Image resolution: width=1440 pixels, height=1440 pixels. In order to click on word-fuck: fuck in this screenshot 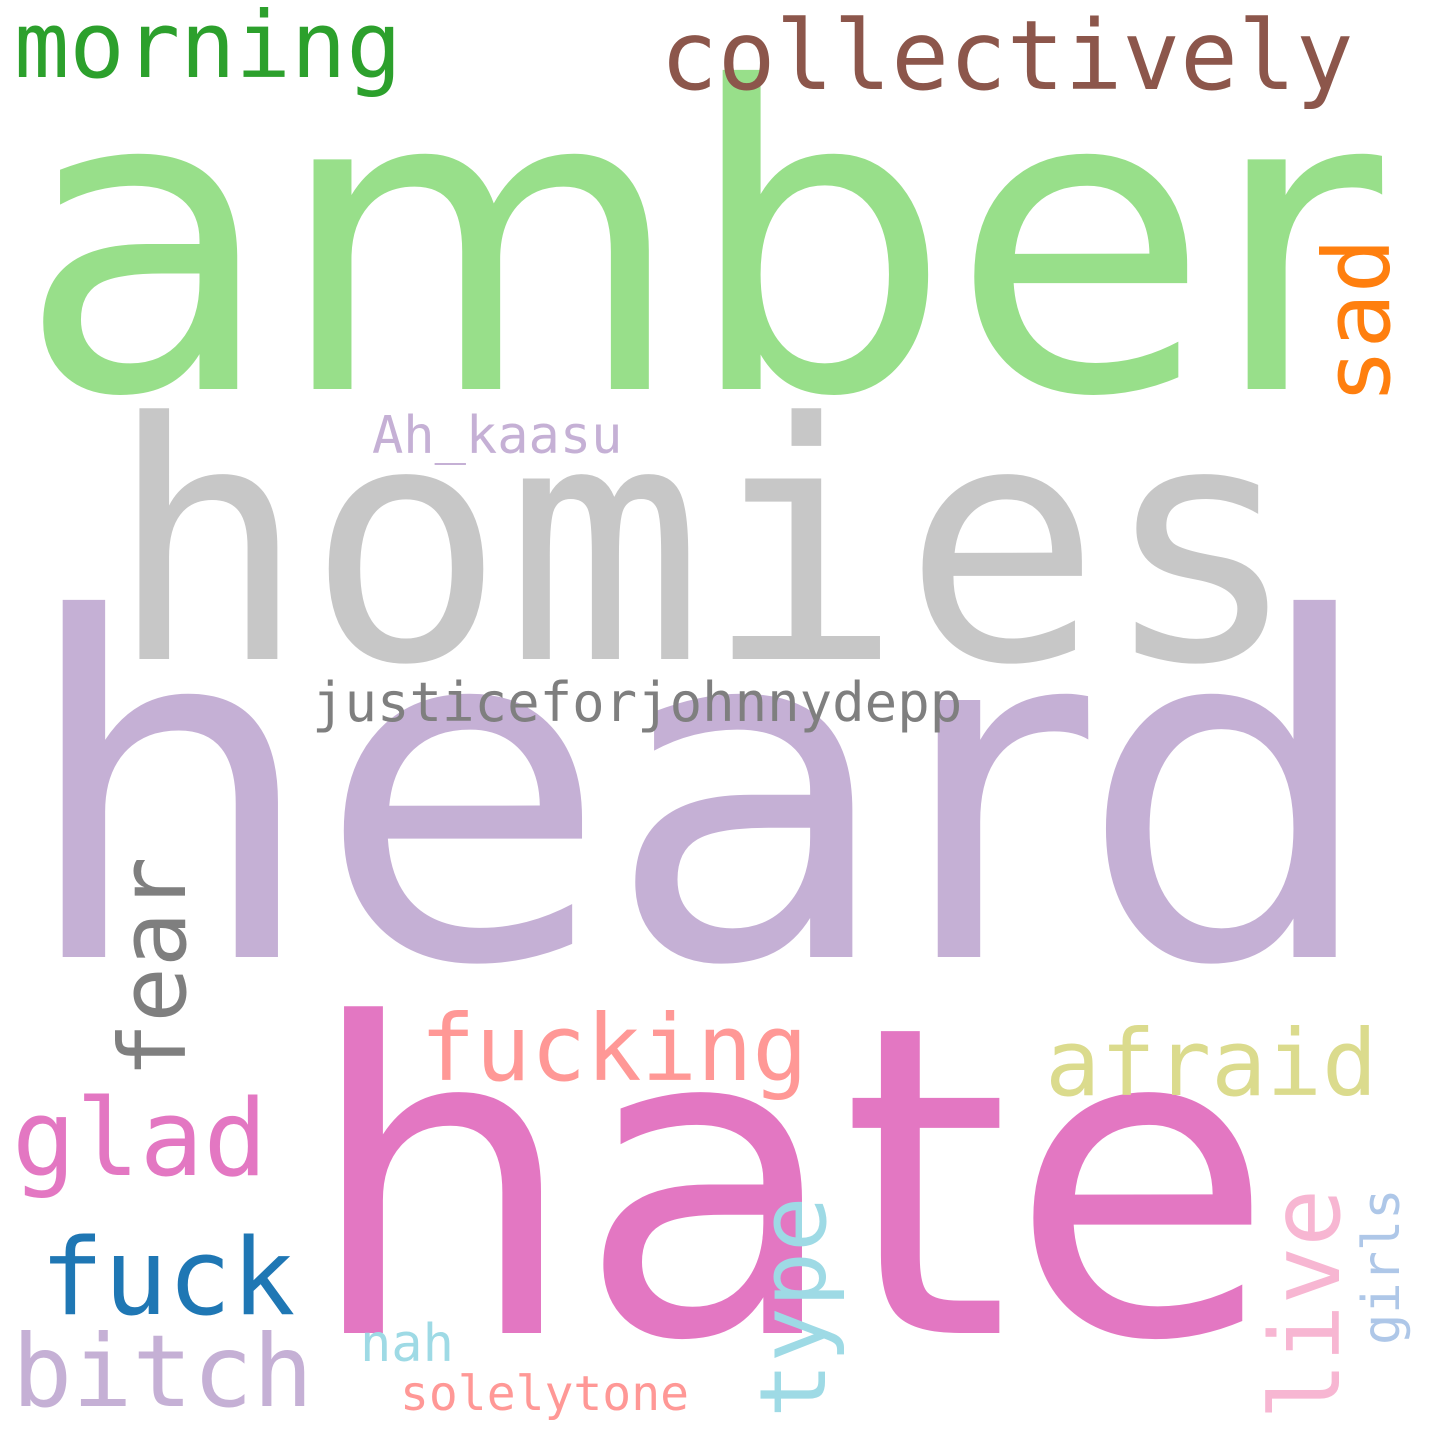, I will do `click(168, 1277)`.